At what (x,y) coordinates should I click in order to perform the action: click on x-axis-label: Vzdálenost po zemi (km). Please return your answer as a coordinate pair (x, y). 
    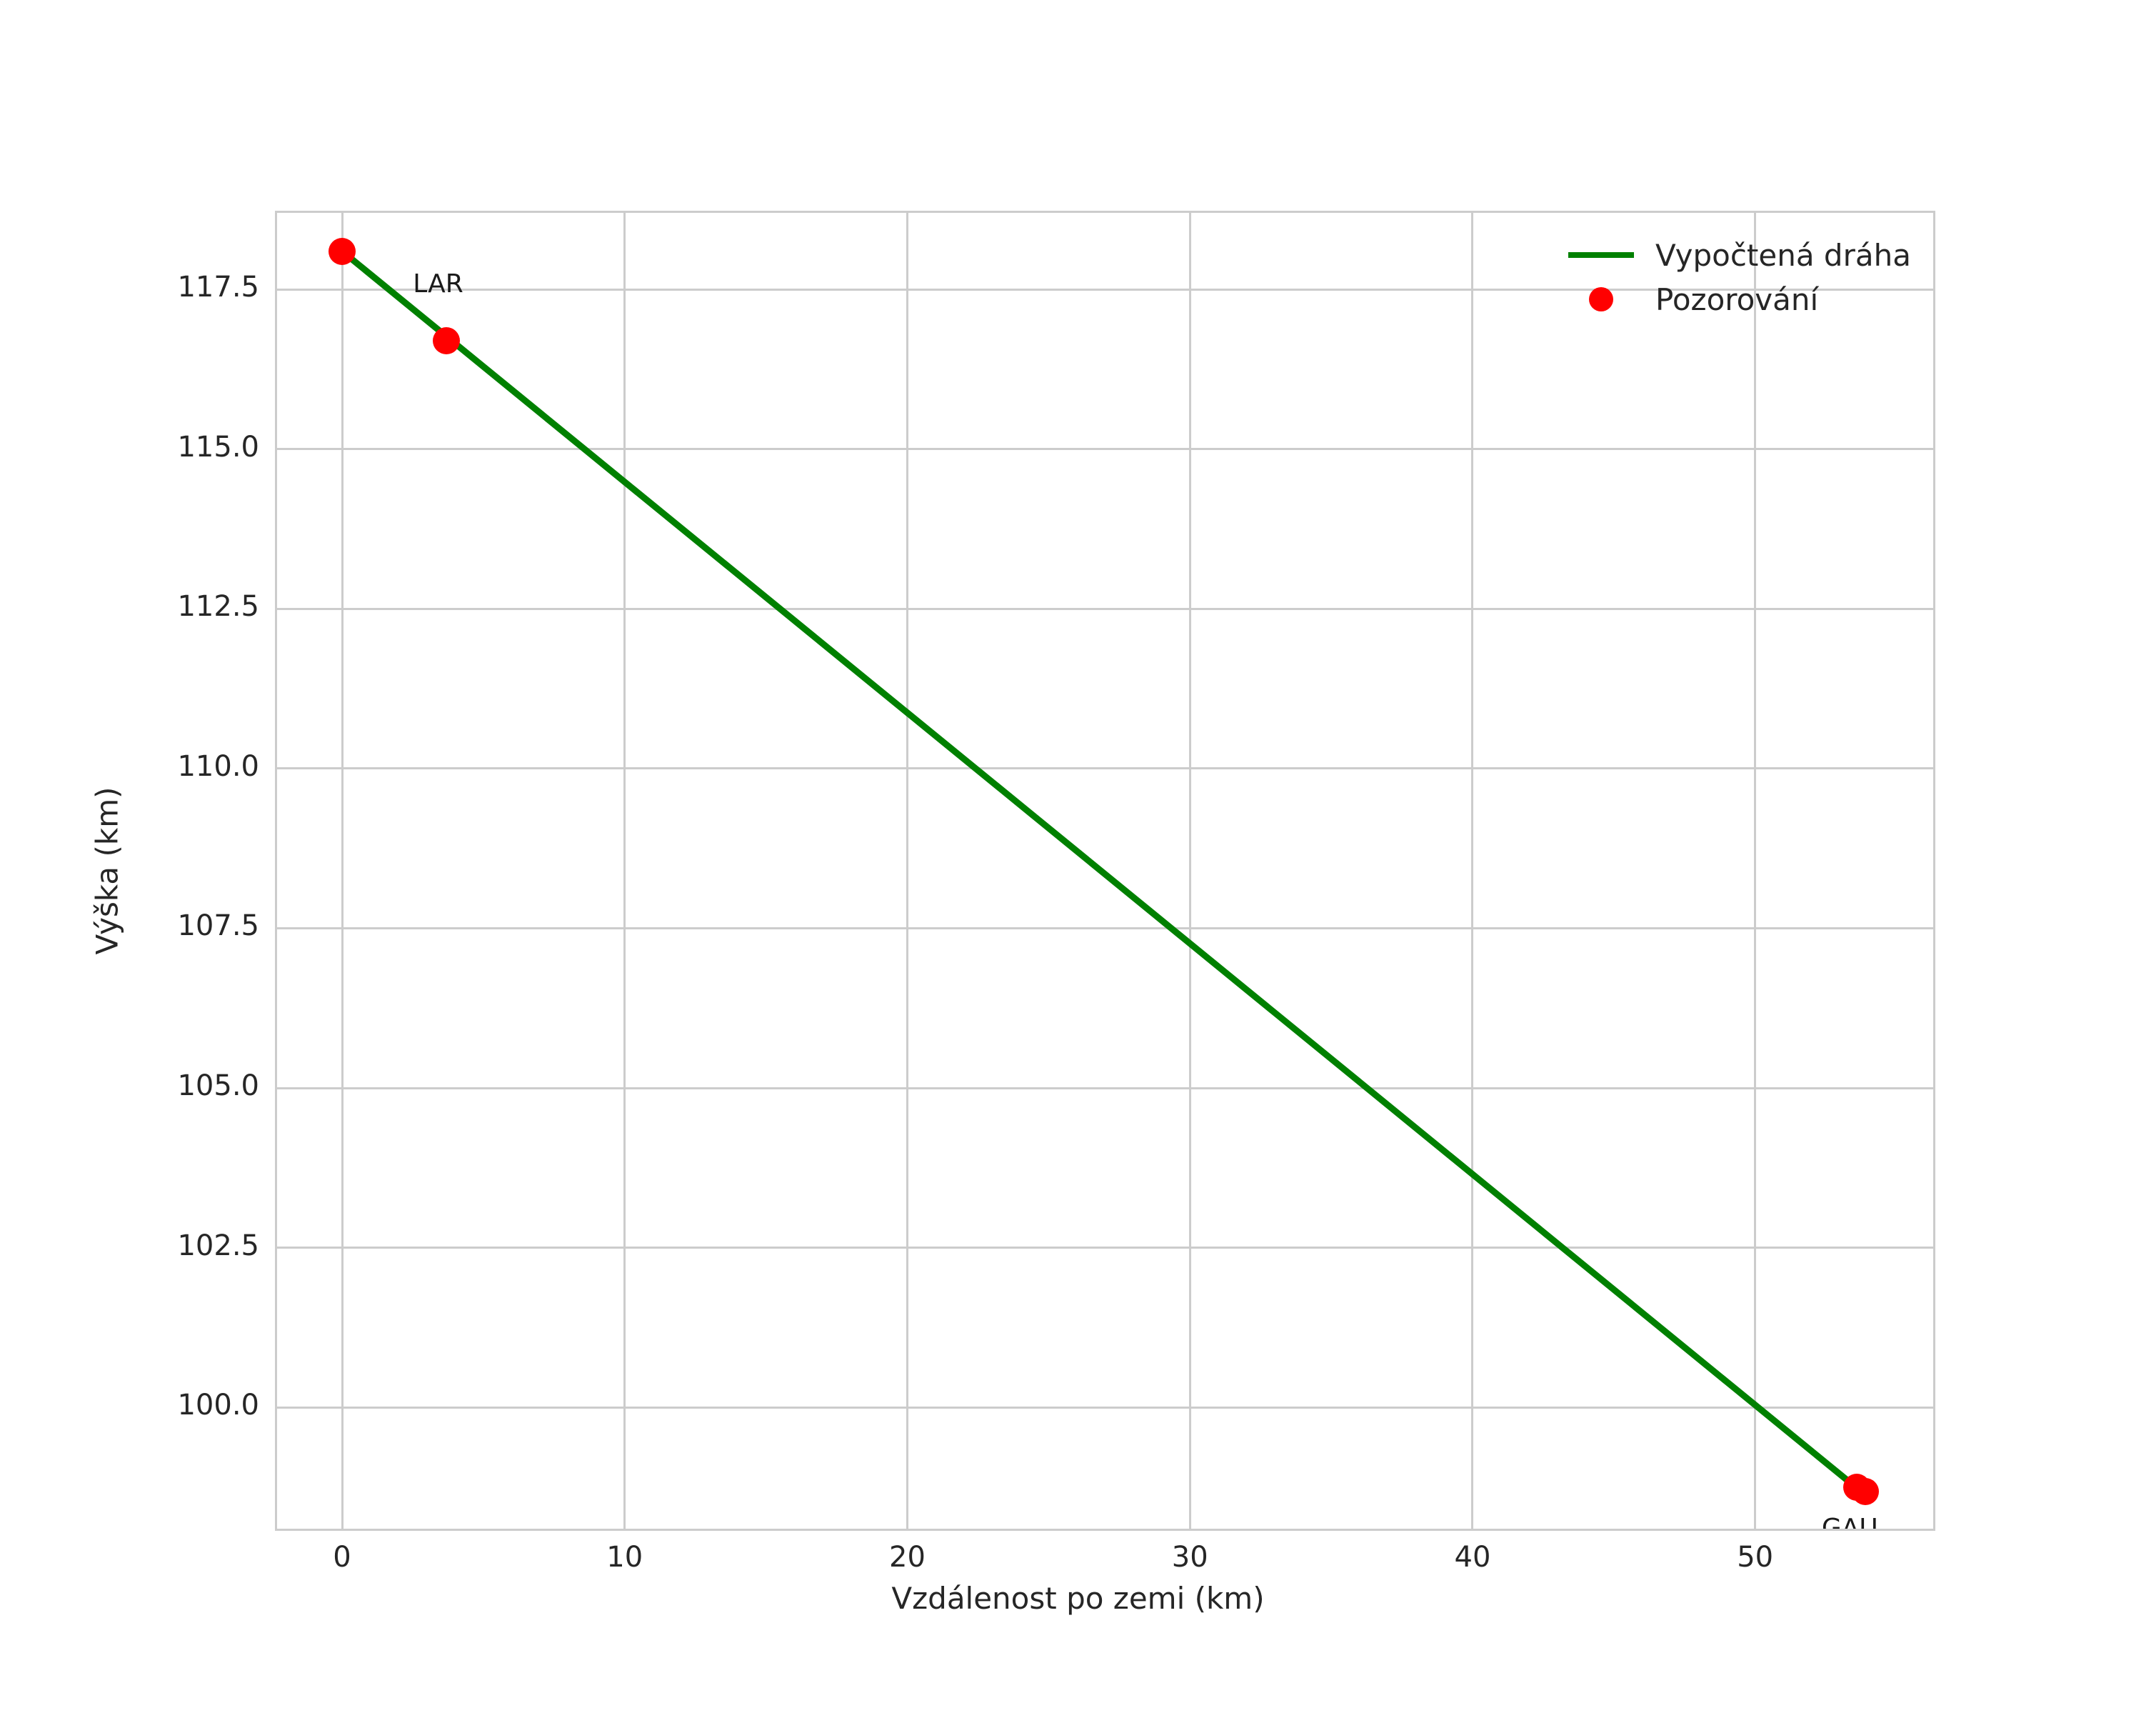
    Looking at the image, I should click on (1078, 1598).